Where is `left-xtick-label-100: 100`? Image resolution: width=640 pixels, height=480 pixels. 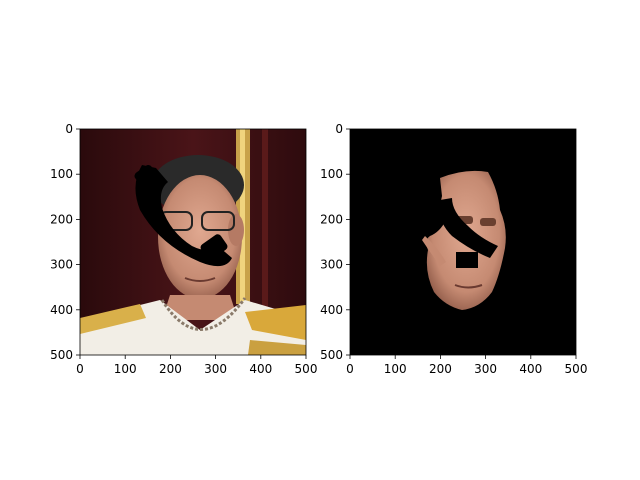 left-xtick-label-100: 100 is located at coordinates (125, 369).